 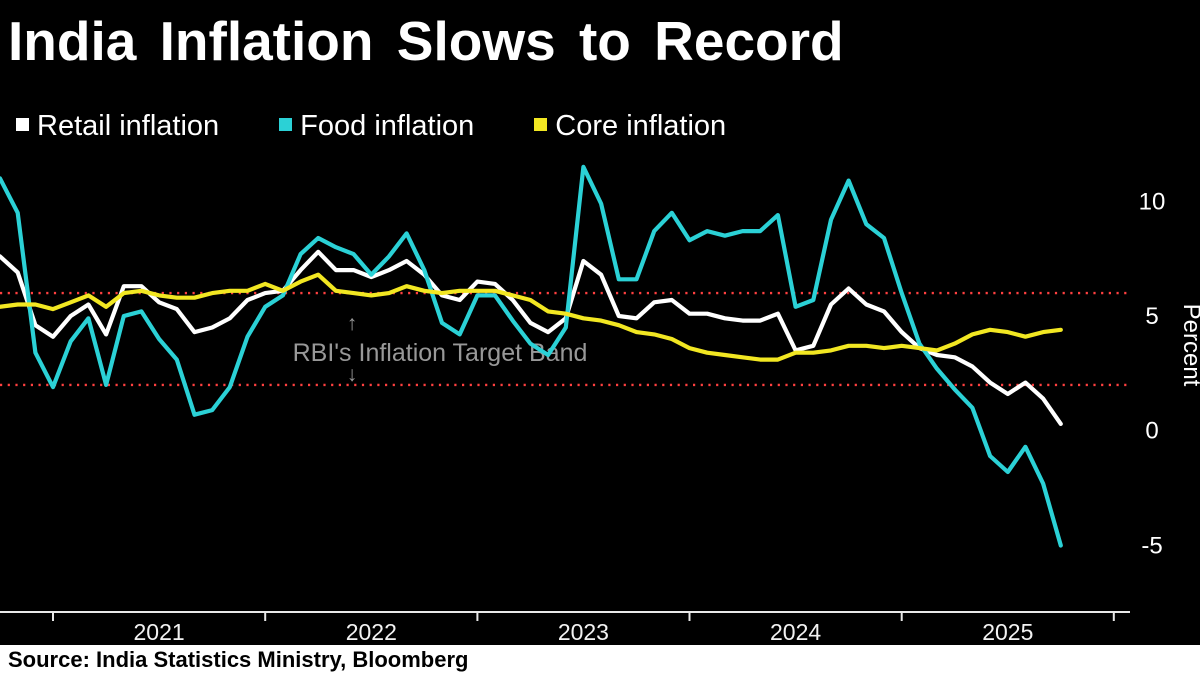 I want to click on x-axis-year-label: 2021, so click(x=159, y=632).